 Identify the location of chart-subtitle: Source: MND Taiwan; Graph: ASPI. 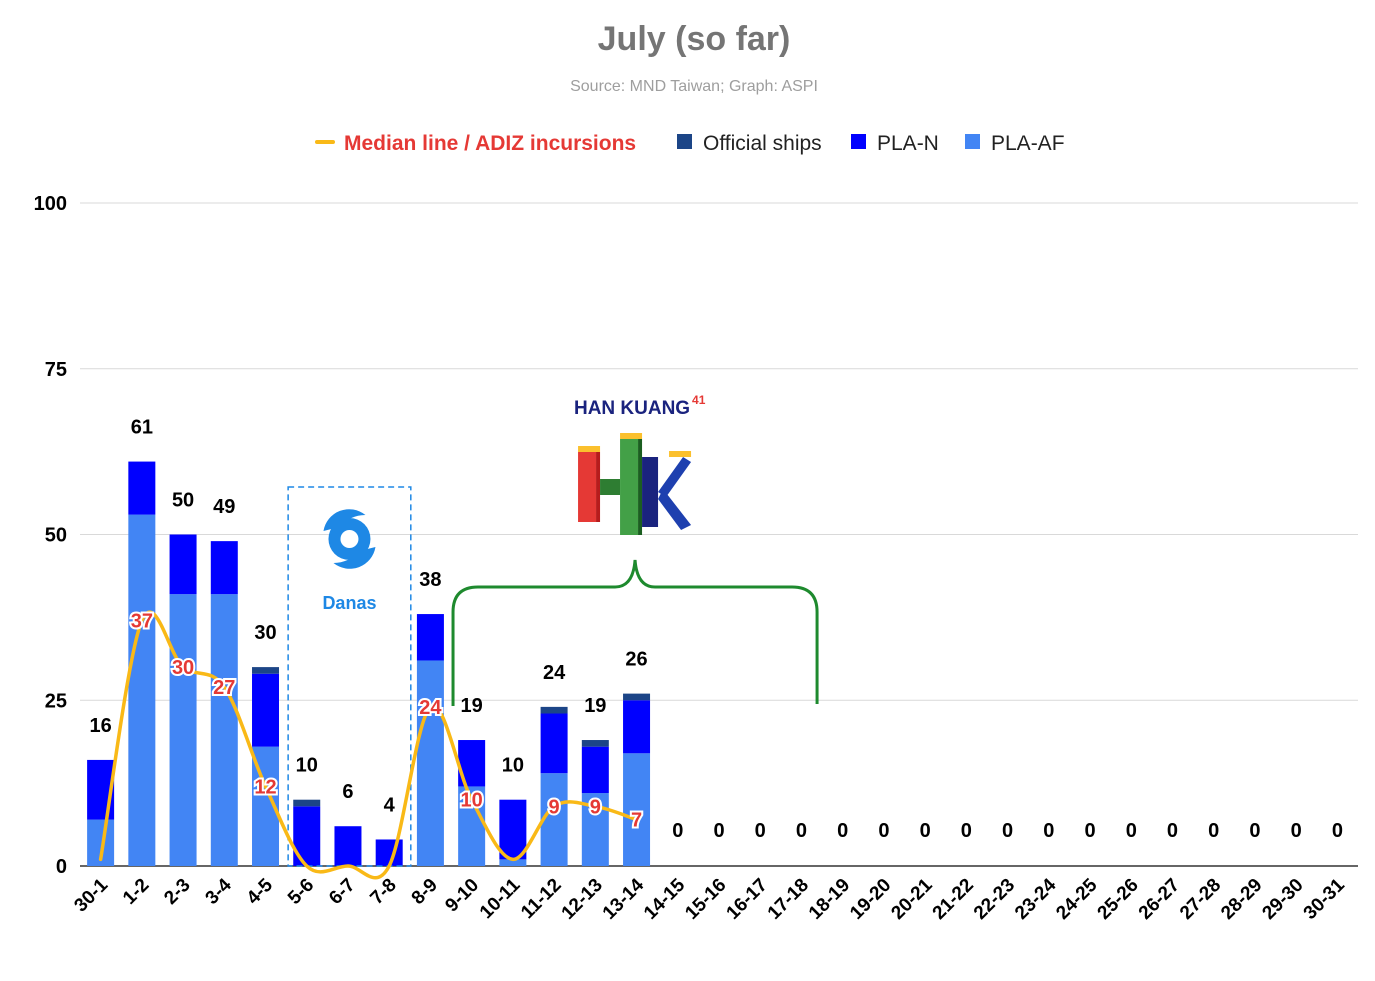
(694, 86).